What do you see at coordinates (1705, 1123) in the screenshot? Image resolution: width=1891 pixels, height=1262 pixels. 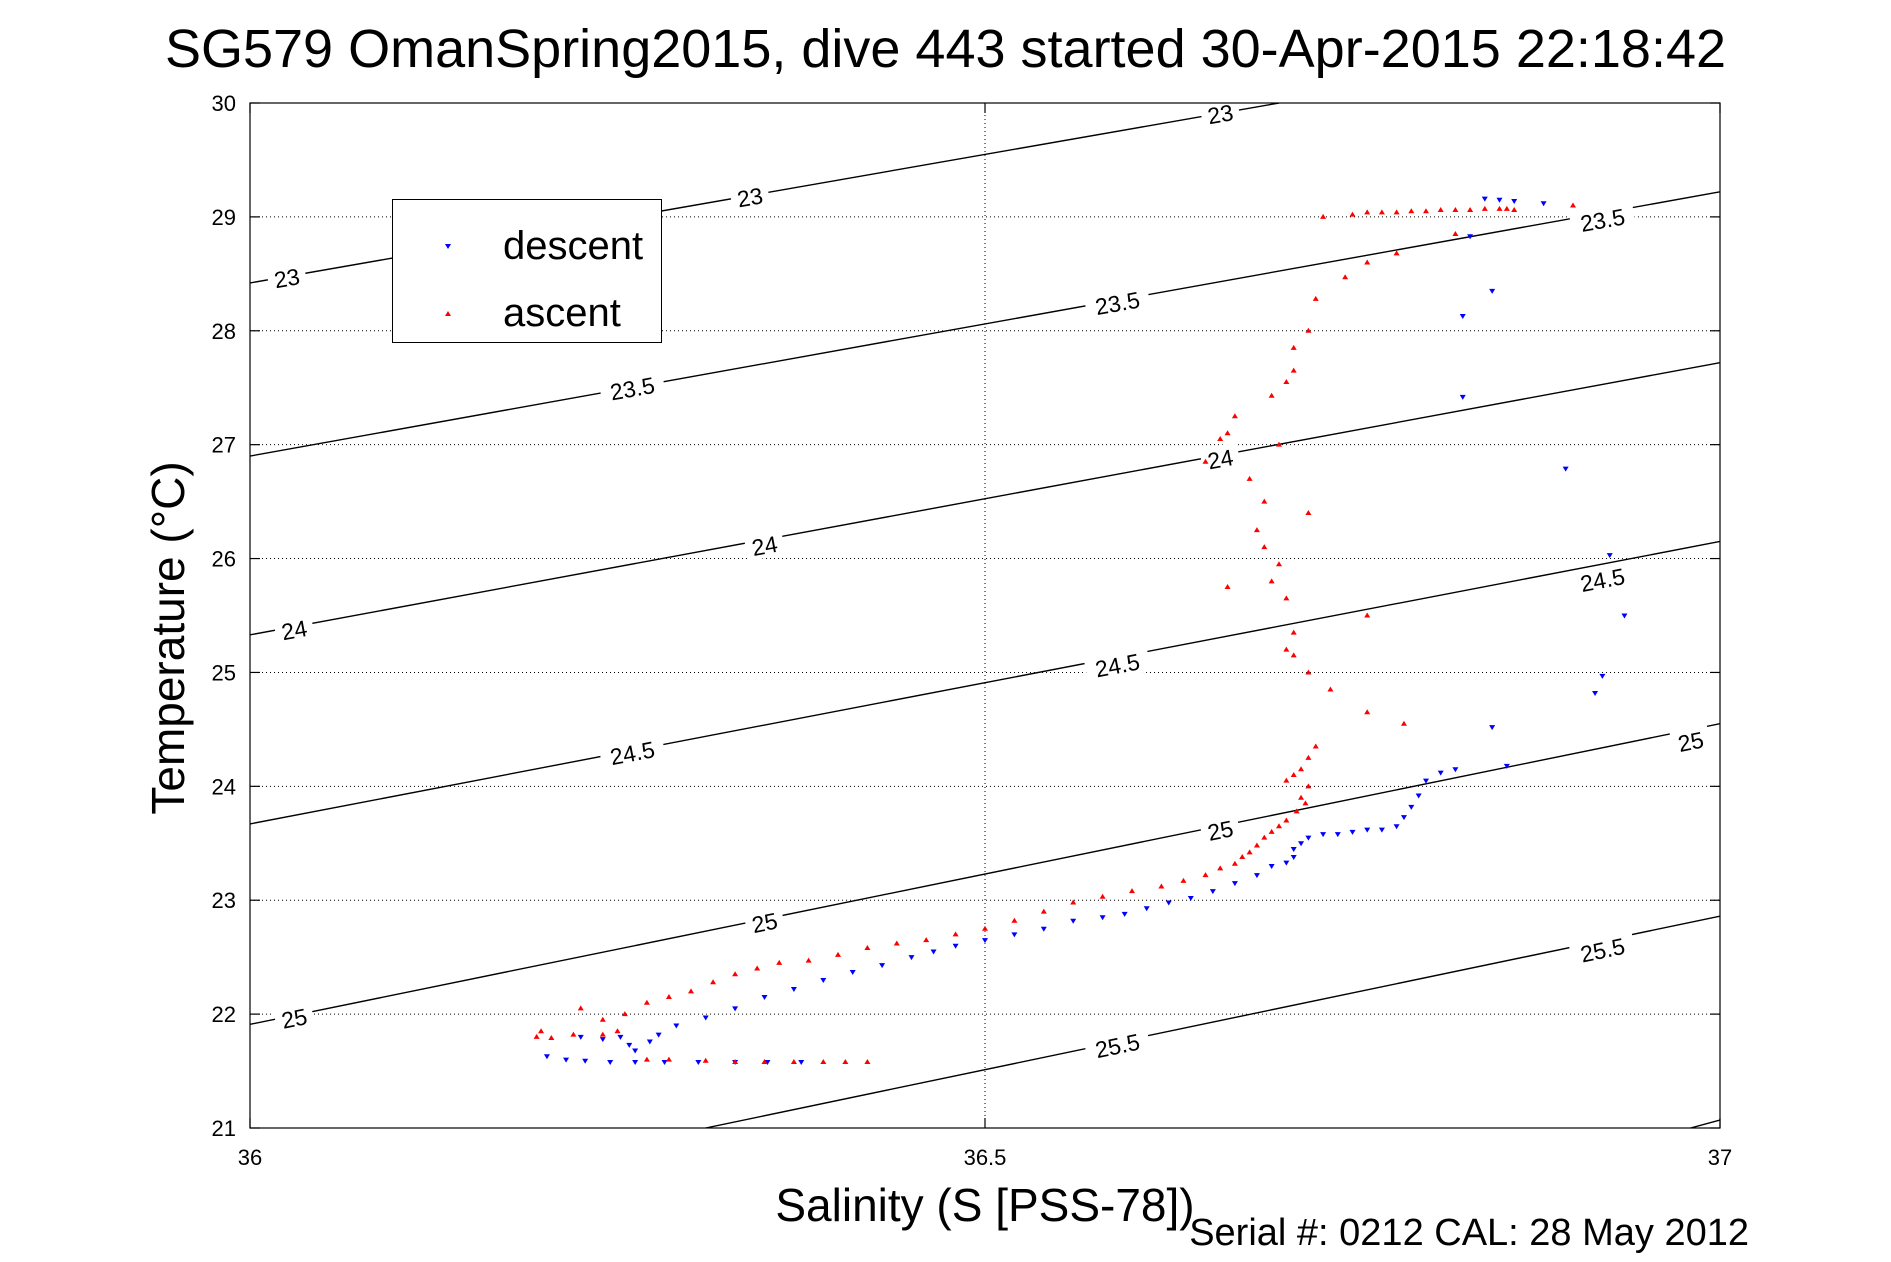 I see `contour-line` at bounding box center [1705, 1123].